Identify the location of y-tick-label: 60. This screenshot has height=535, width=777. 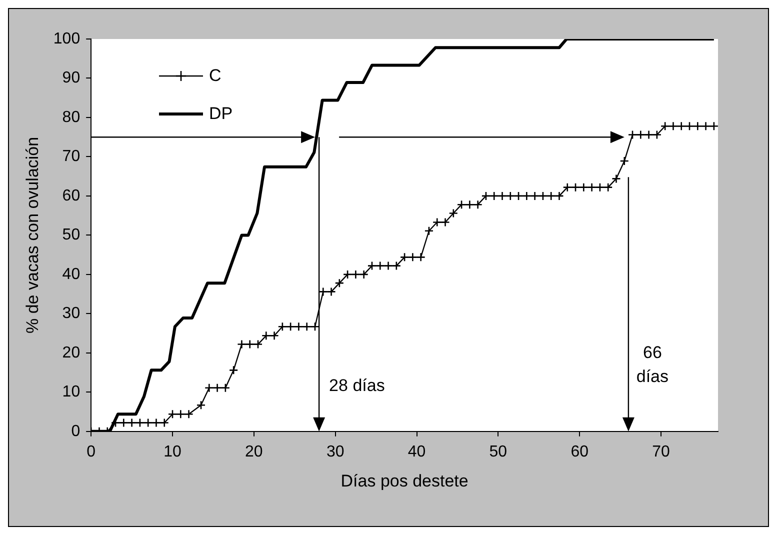
(71, 195).